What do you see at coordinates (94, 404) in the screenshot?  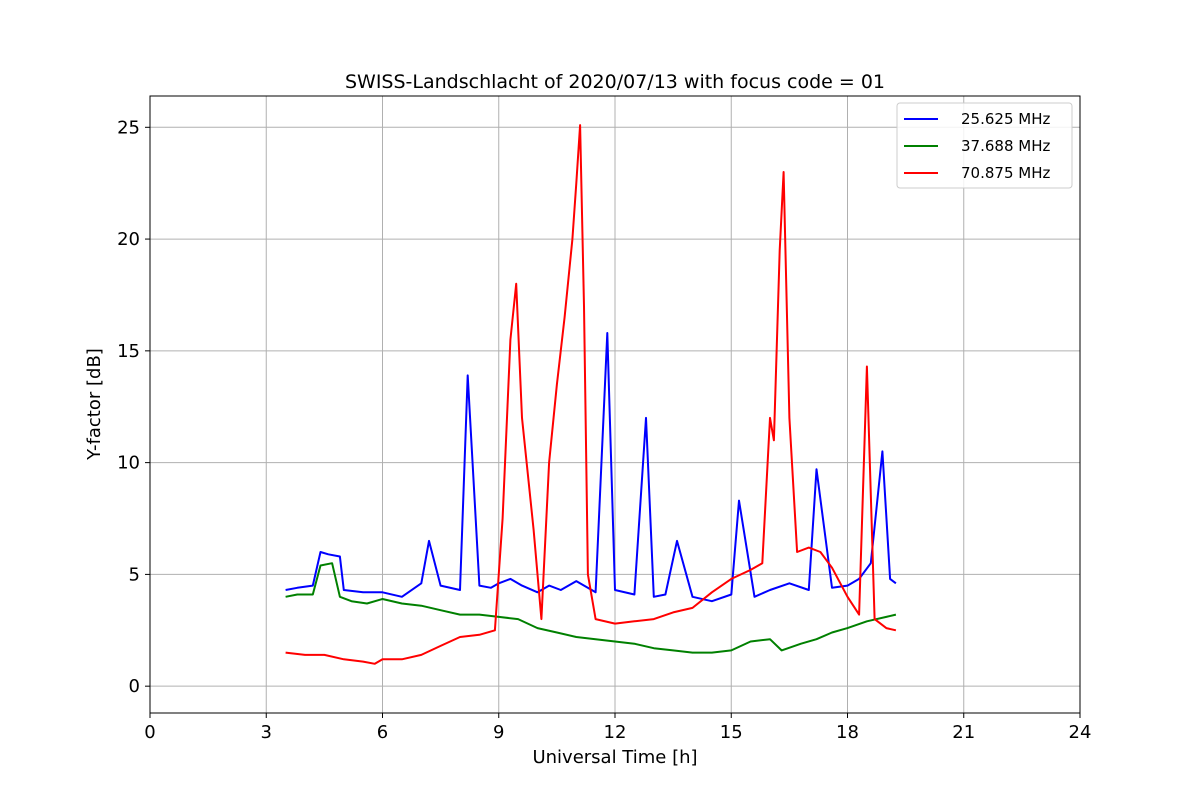 I see `y-axis-title: Y-factor [dB]` at bounding box center [94, 404].